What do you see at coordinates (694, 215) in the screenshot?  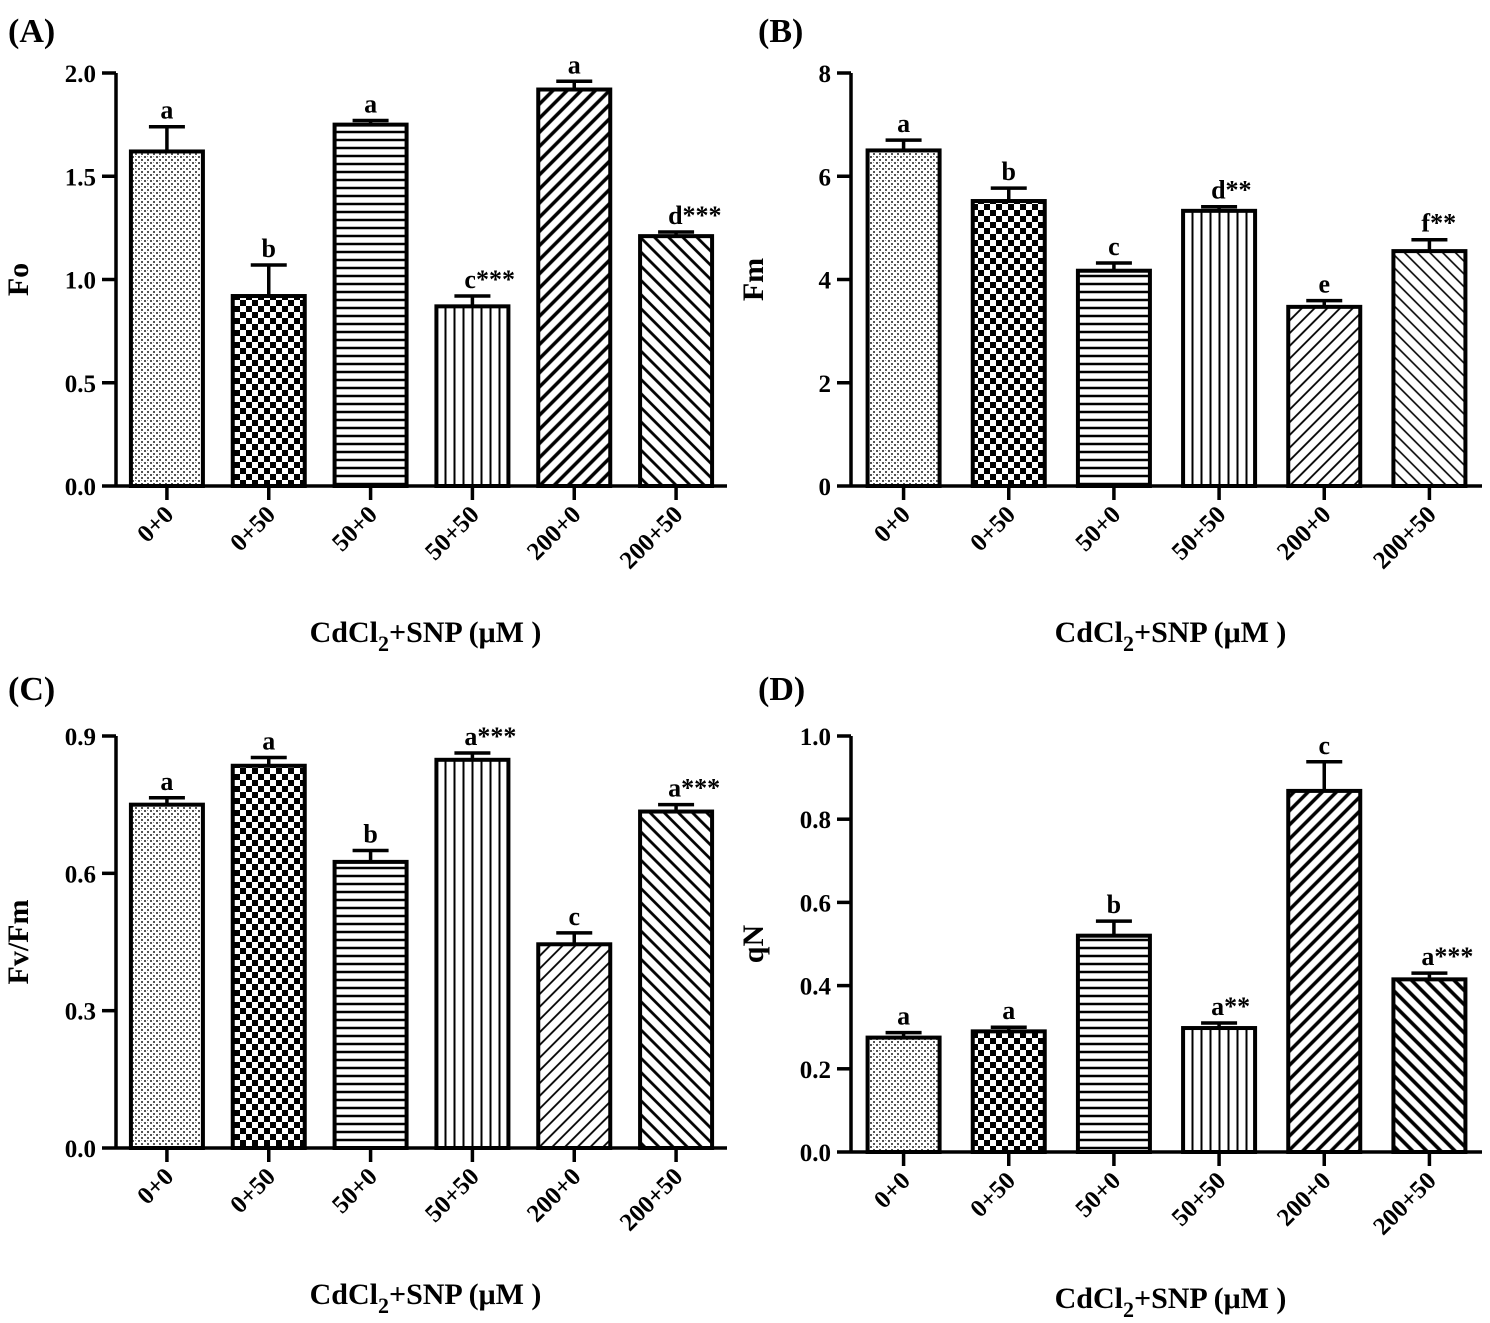 I see `significance-label: d***` at bounding box center [694, 215].